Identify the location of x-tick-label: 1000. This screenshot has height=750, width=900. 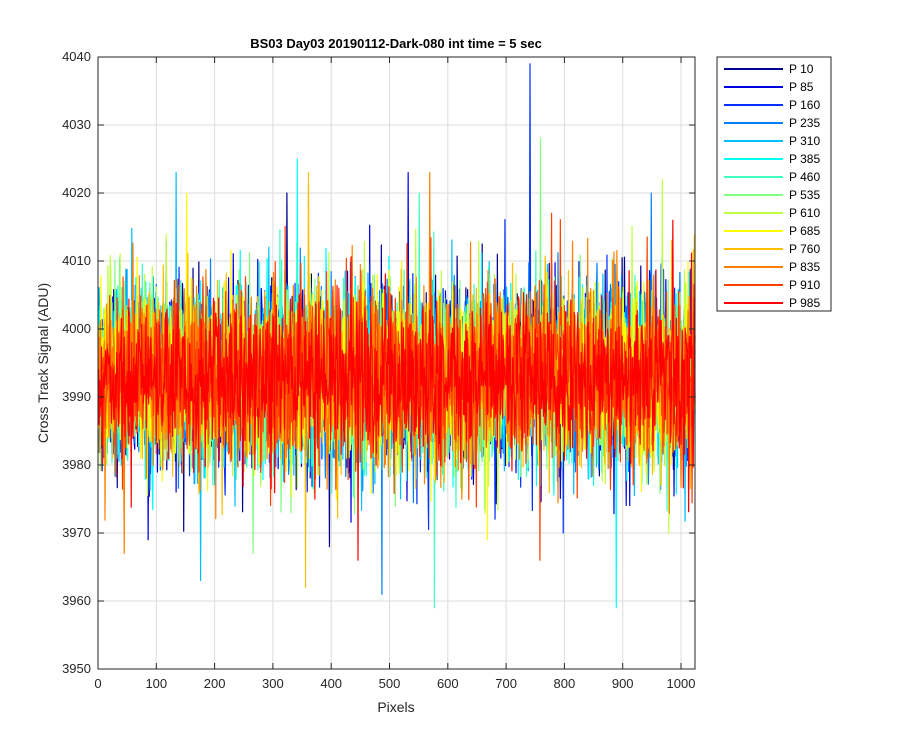
(681, 683).